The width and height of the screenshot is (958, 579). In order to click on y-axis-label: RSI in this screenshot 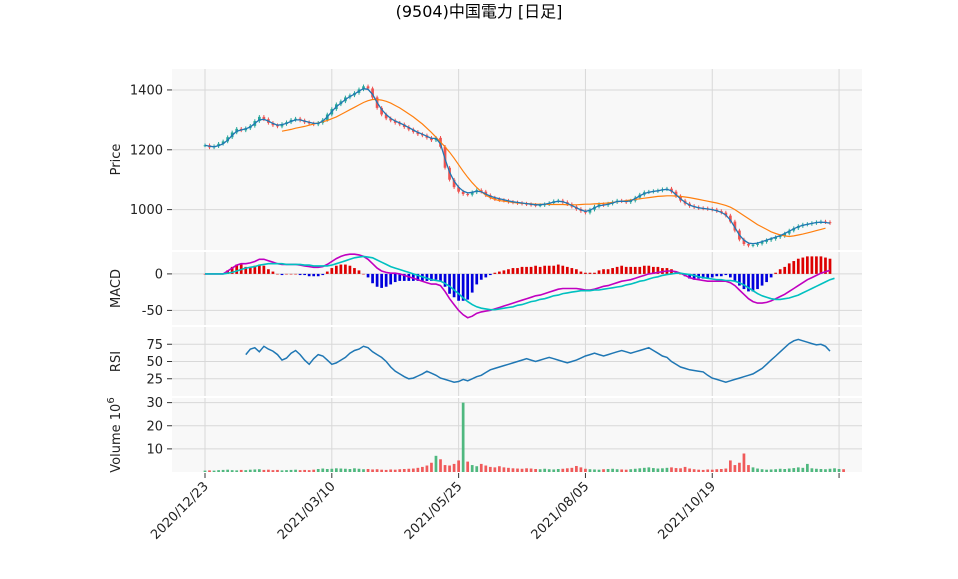, I will do `click(116, 361)`.